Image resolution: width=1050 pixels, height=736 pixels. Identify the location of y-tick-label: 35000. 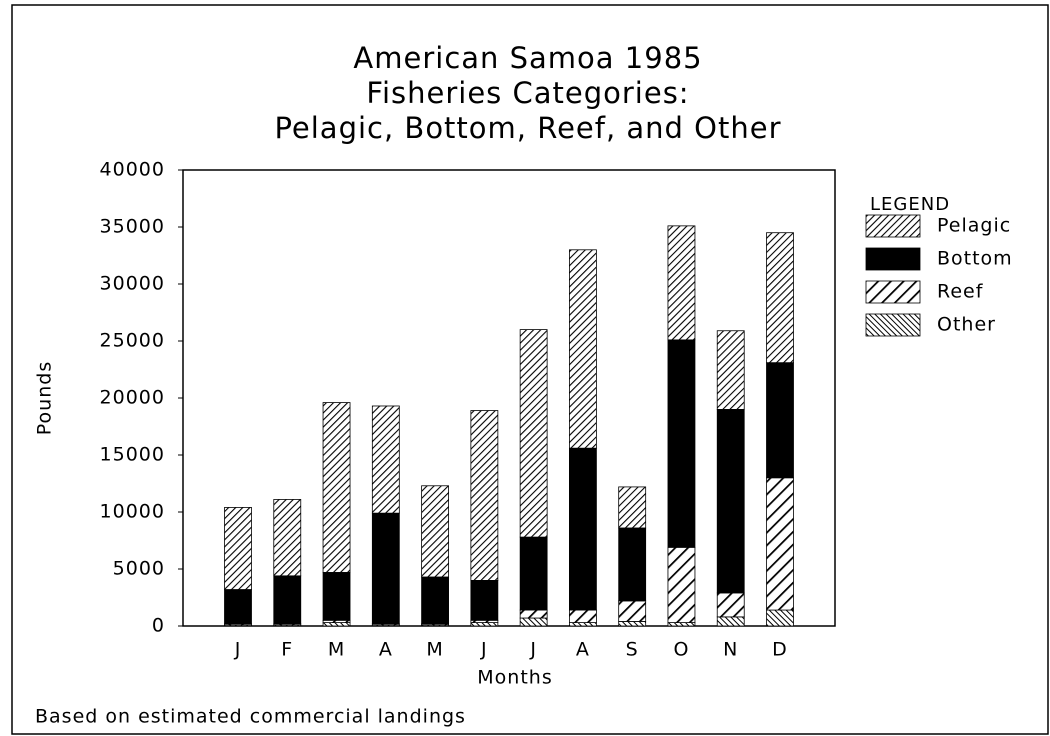
(132, 227).